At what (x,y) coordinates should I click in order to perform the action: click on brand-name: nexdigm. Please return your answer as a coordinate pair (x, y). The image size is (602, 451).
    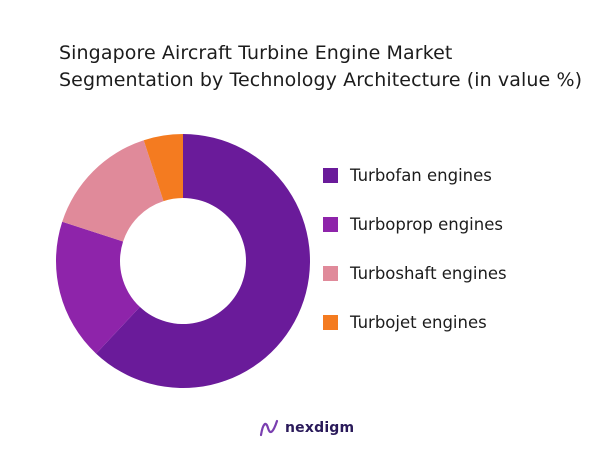
    Looking at the image, I should click on (320, 428).